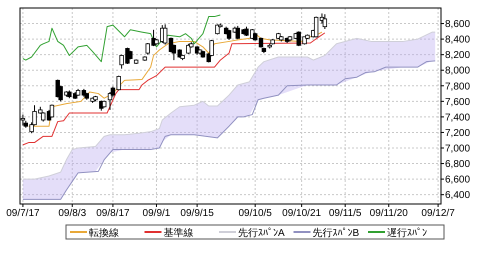 The image size is (480, 261). Describe the element at coordinates (255, 213) in the screenshot. I see `x-tick-label: 09/10/5` at that location.